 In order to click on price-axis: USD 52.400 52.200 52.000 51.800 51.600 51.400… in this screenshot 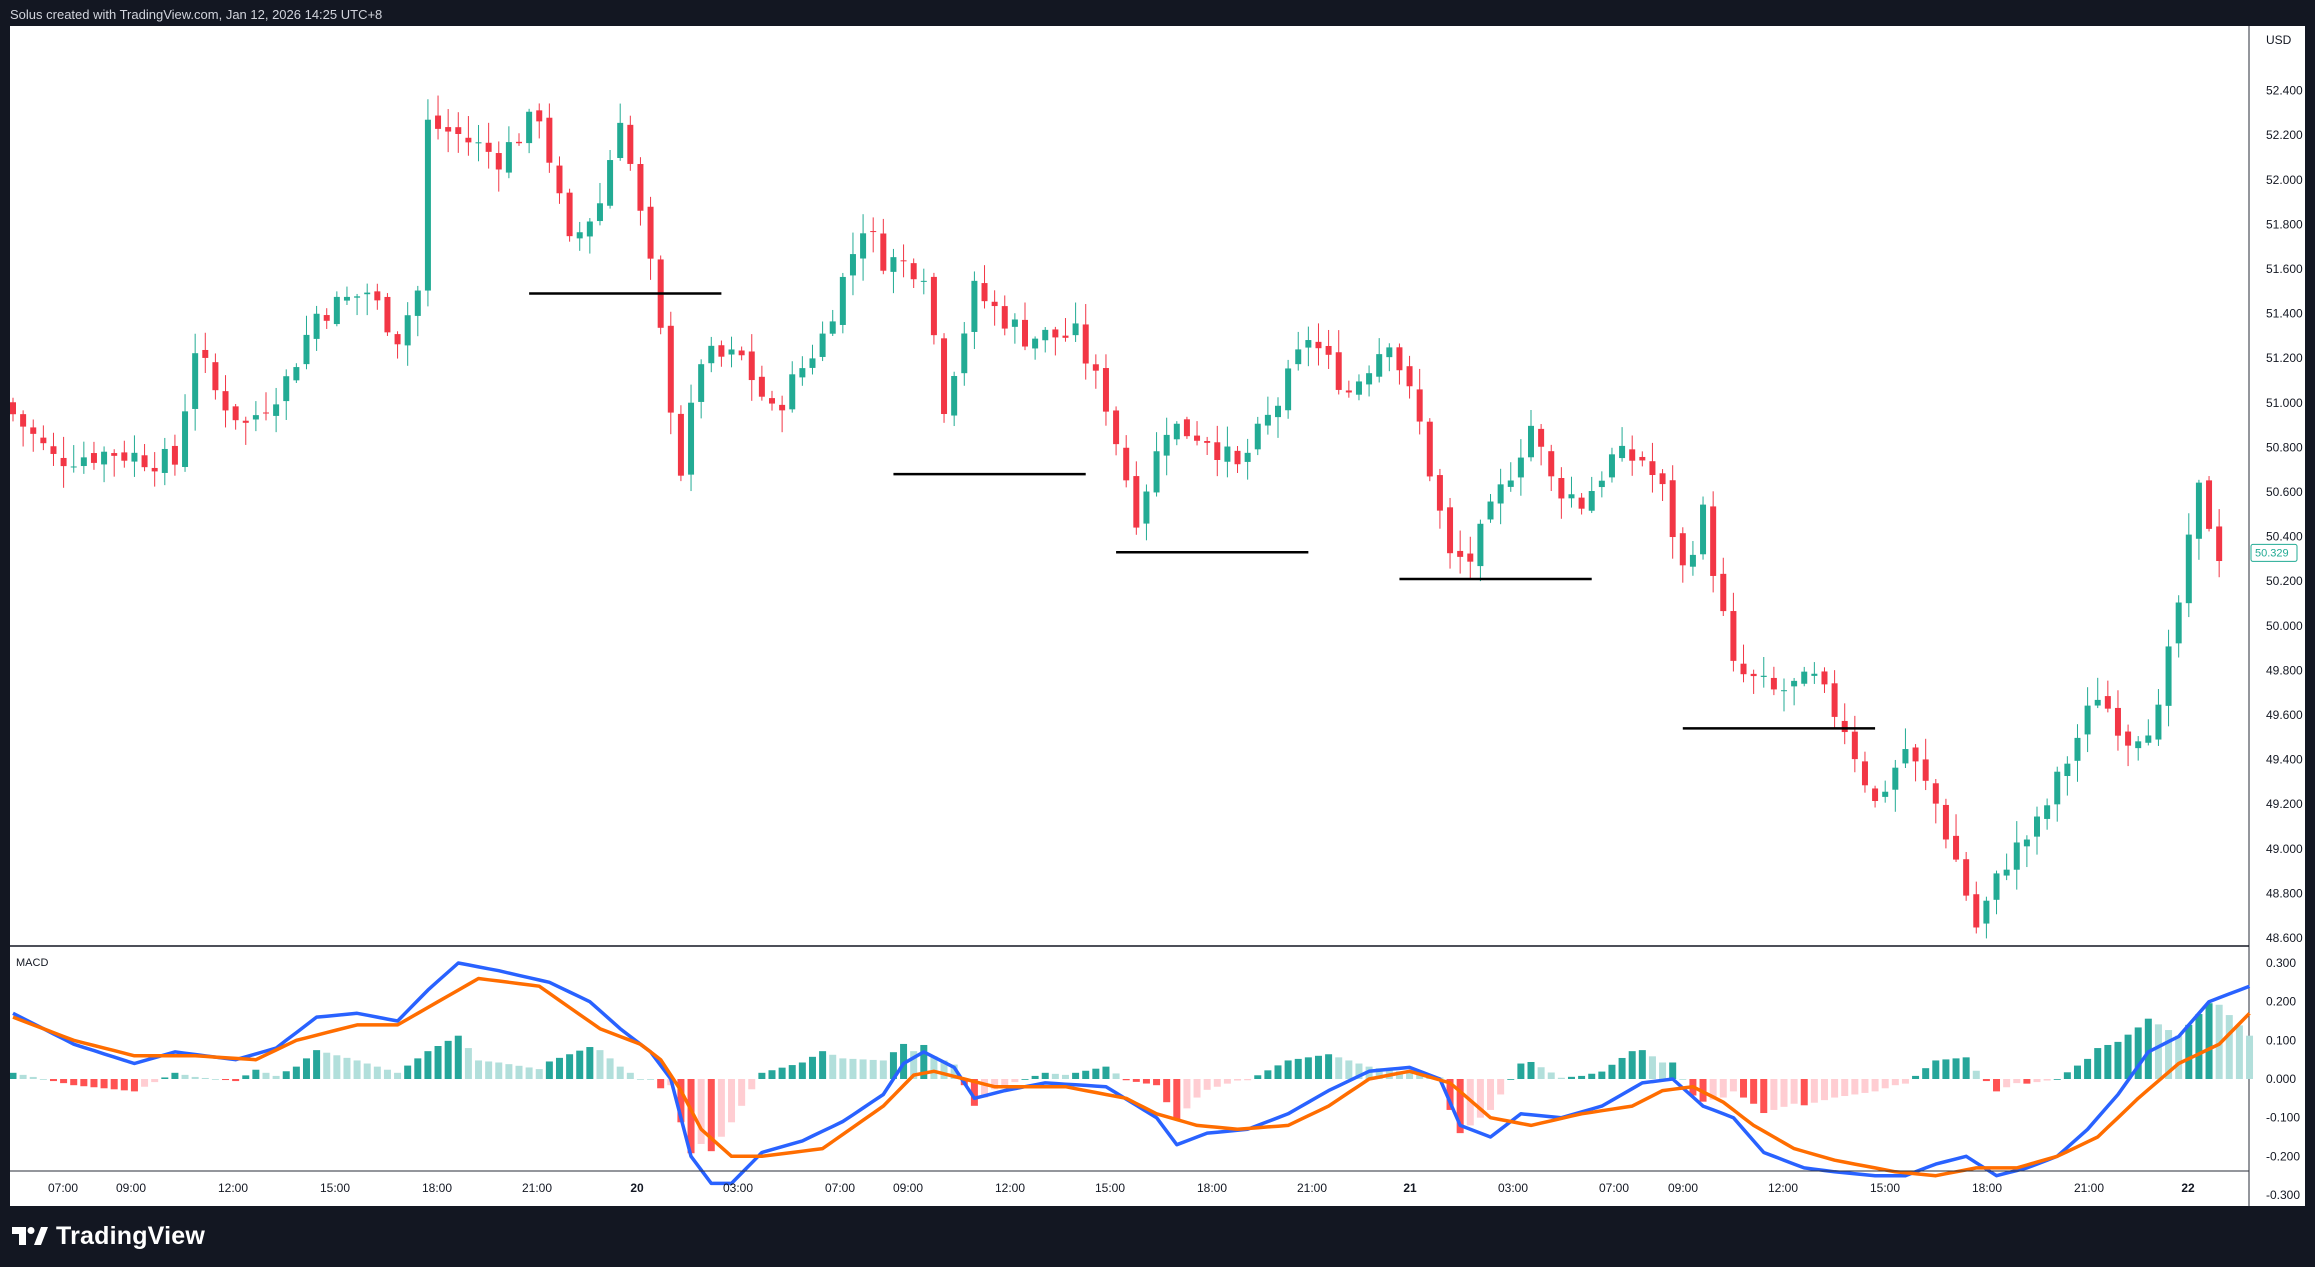, I will do `click(2275, 616)`.